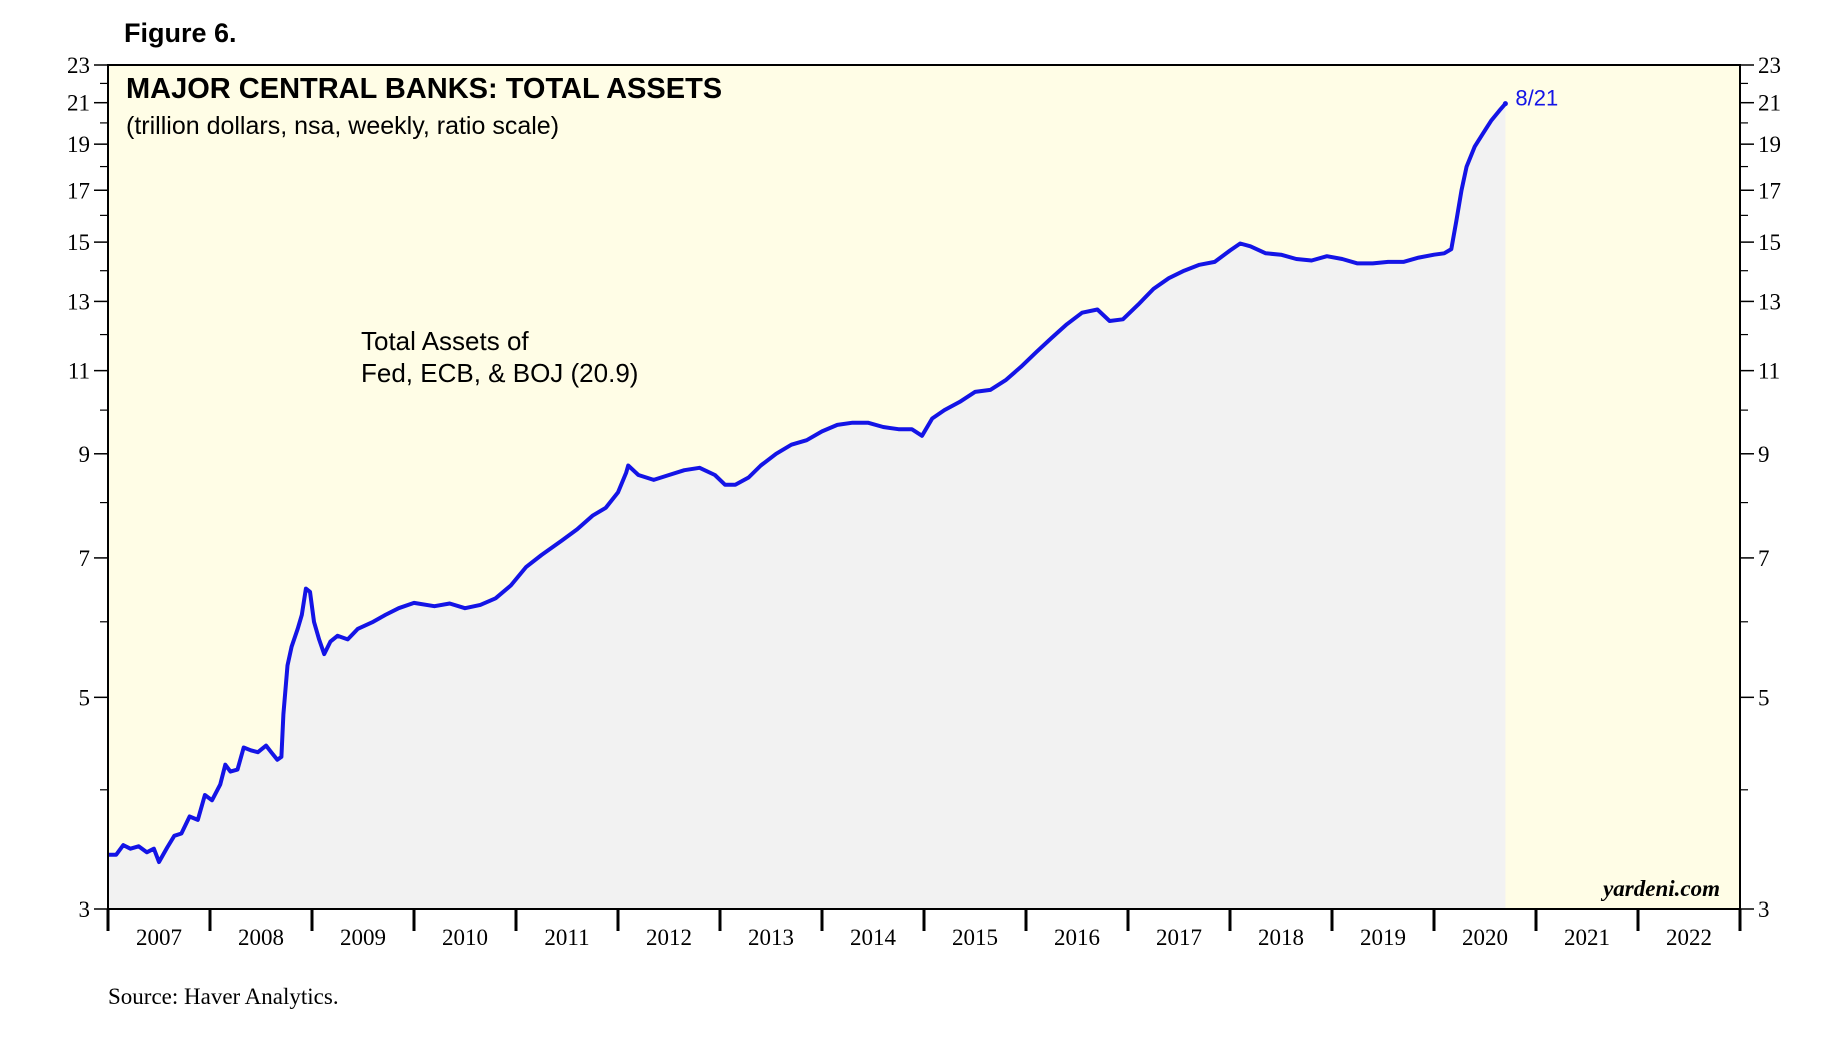 This screenshot has height=1042, width=1821. What do you see at coordinates (1769, 371) in the screenshot?
I see `y-tick-label-right: 11` at bounding box center [1769, 371].